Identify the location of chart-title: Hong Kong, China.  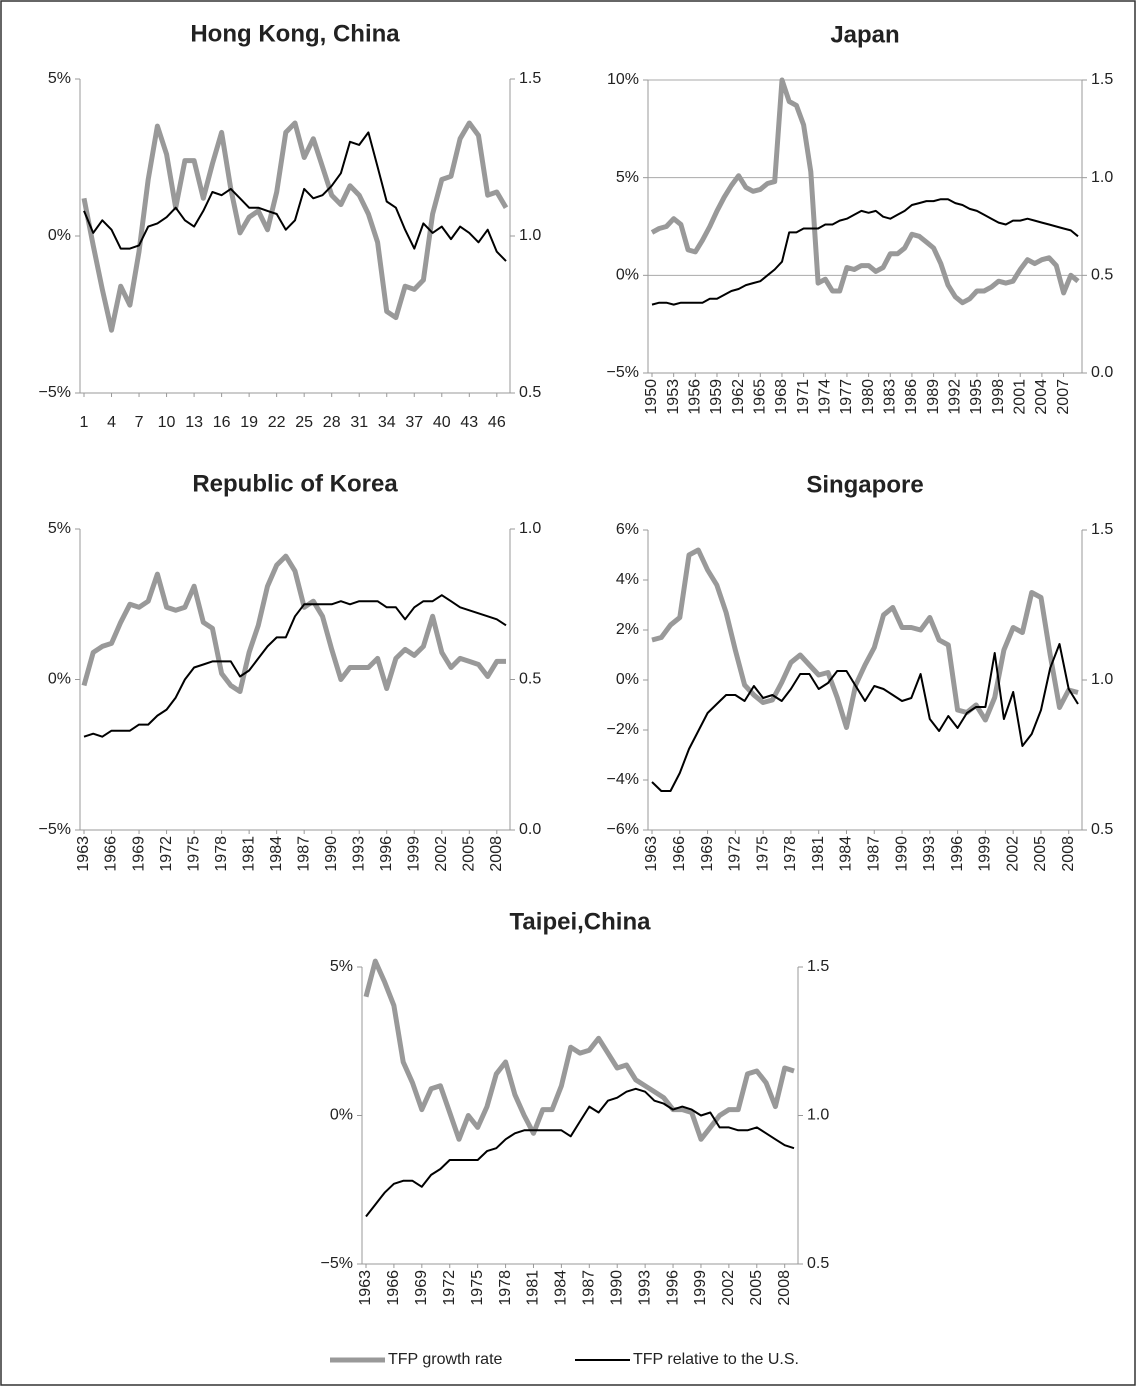
(295, 33).